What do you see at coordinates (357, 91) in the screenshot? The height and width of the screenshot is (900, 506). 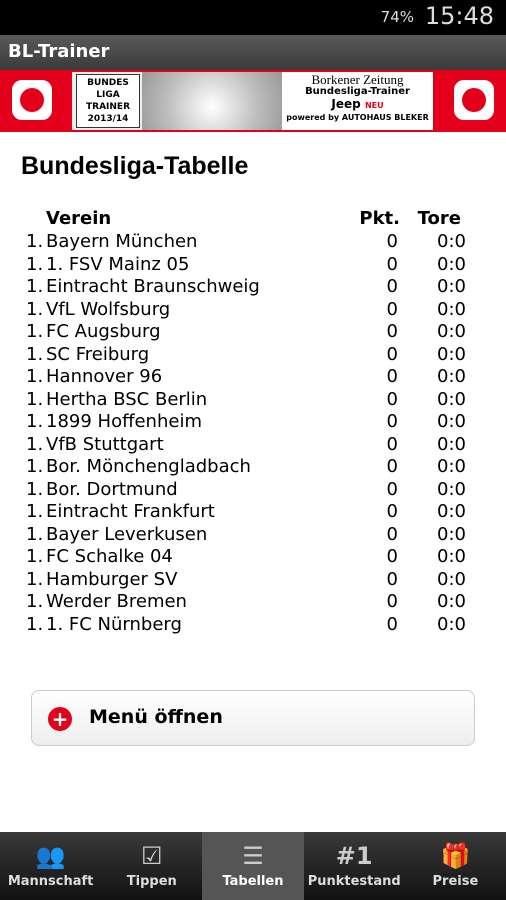 I see `product: Bundesliga-Trainer` at bounding box center [357, 91].